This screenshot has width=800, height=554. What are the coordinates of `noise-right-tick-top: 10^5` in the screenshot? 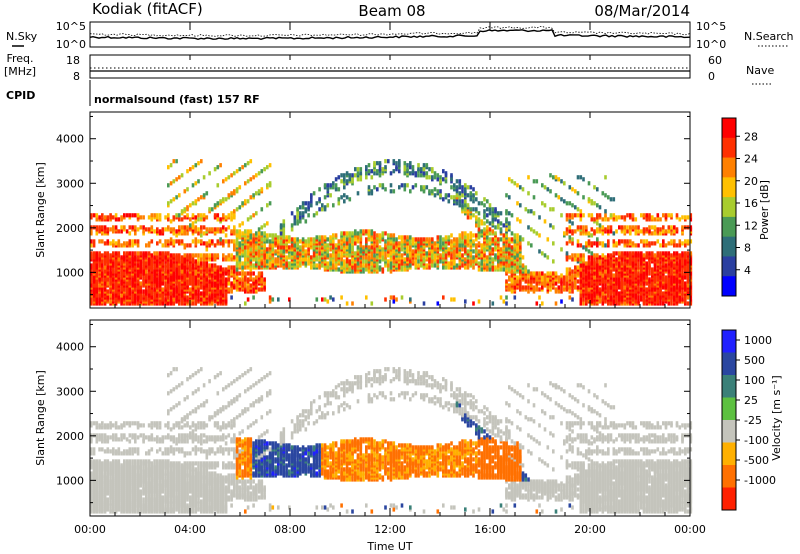 It's located at (711, 26).